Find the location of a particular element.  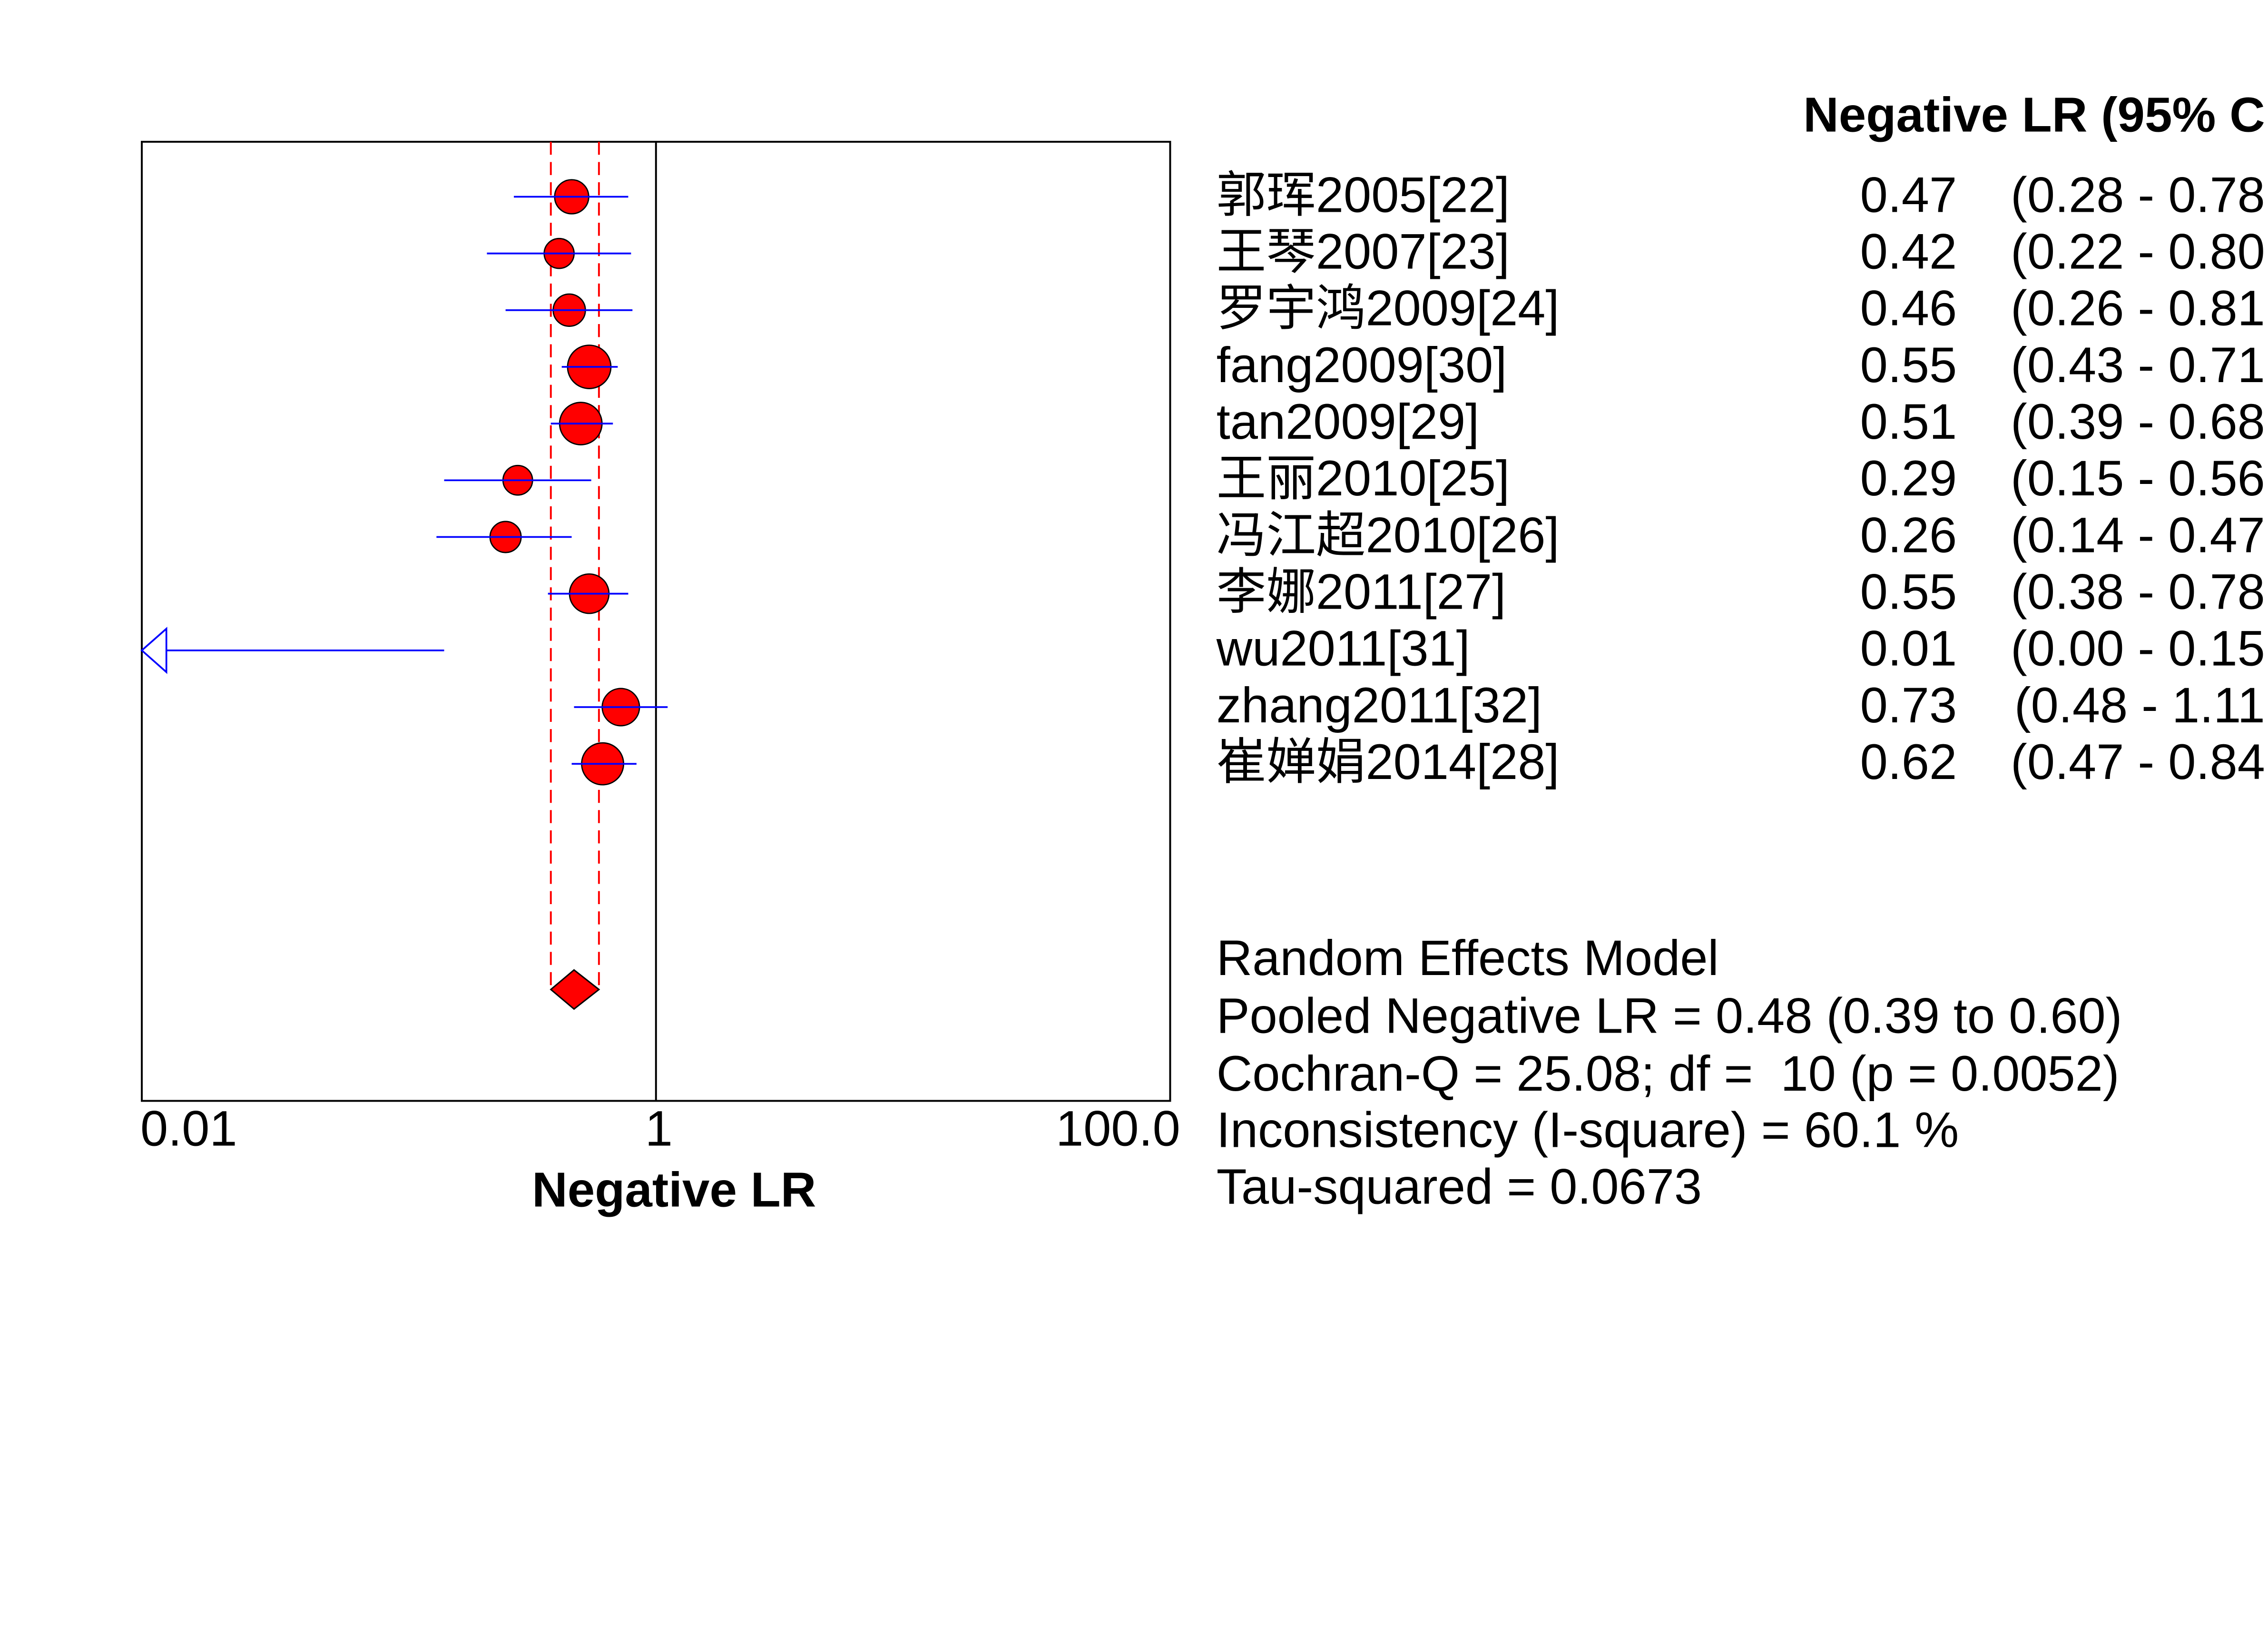

cochran-q-text: Cochran-Q = 25.08; df = 10 (p = 0.0052) is located at coordinates (1668, 1074).